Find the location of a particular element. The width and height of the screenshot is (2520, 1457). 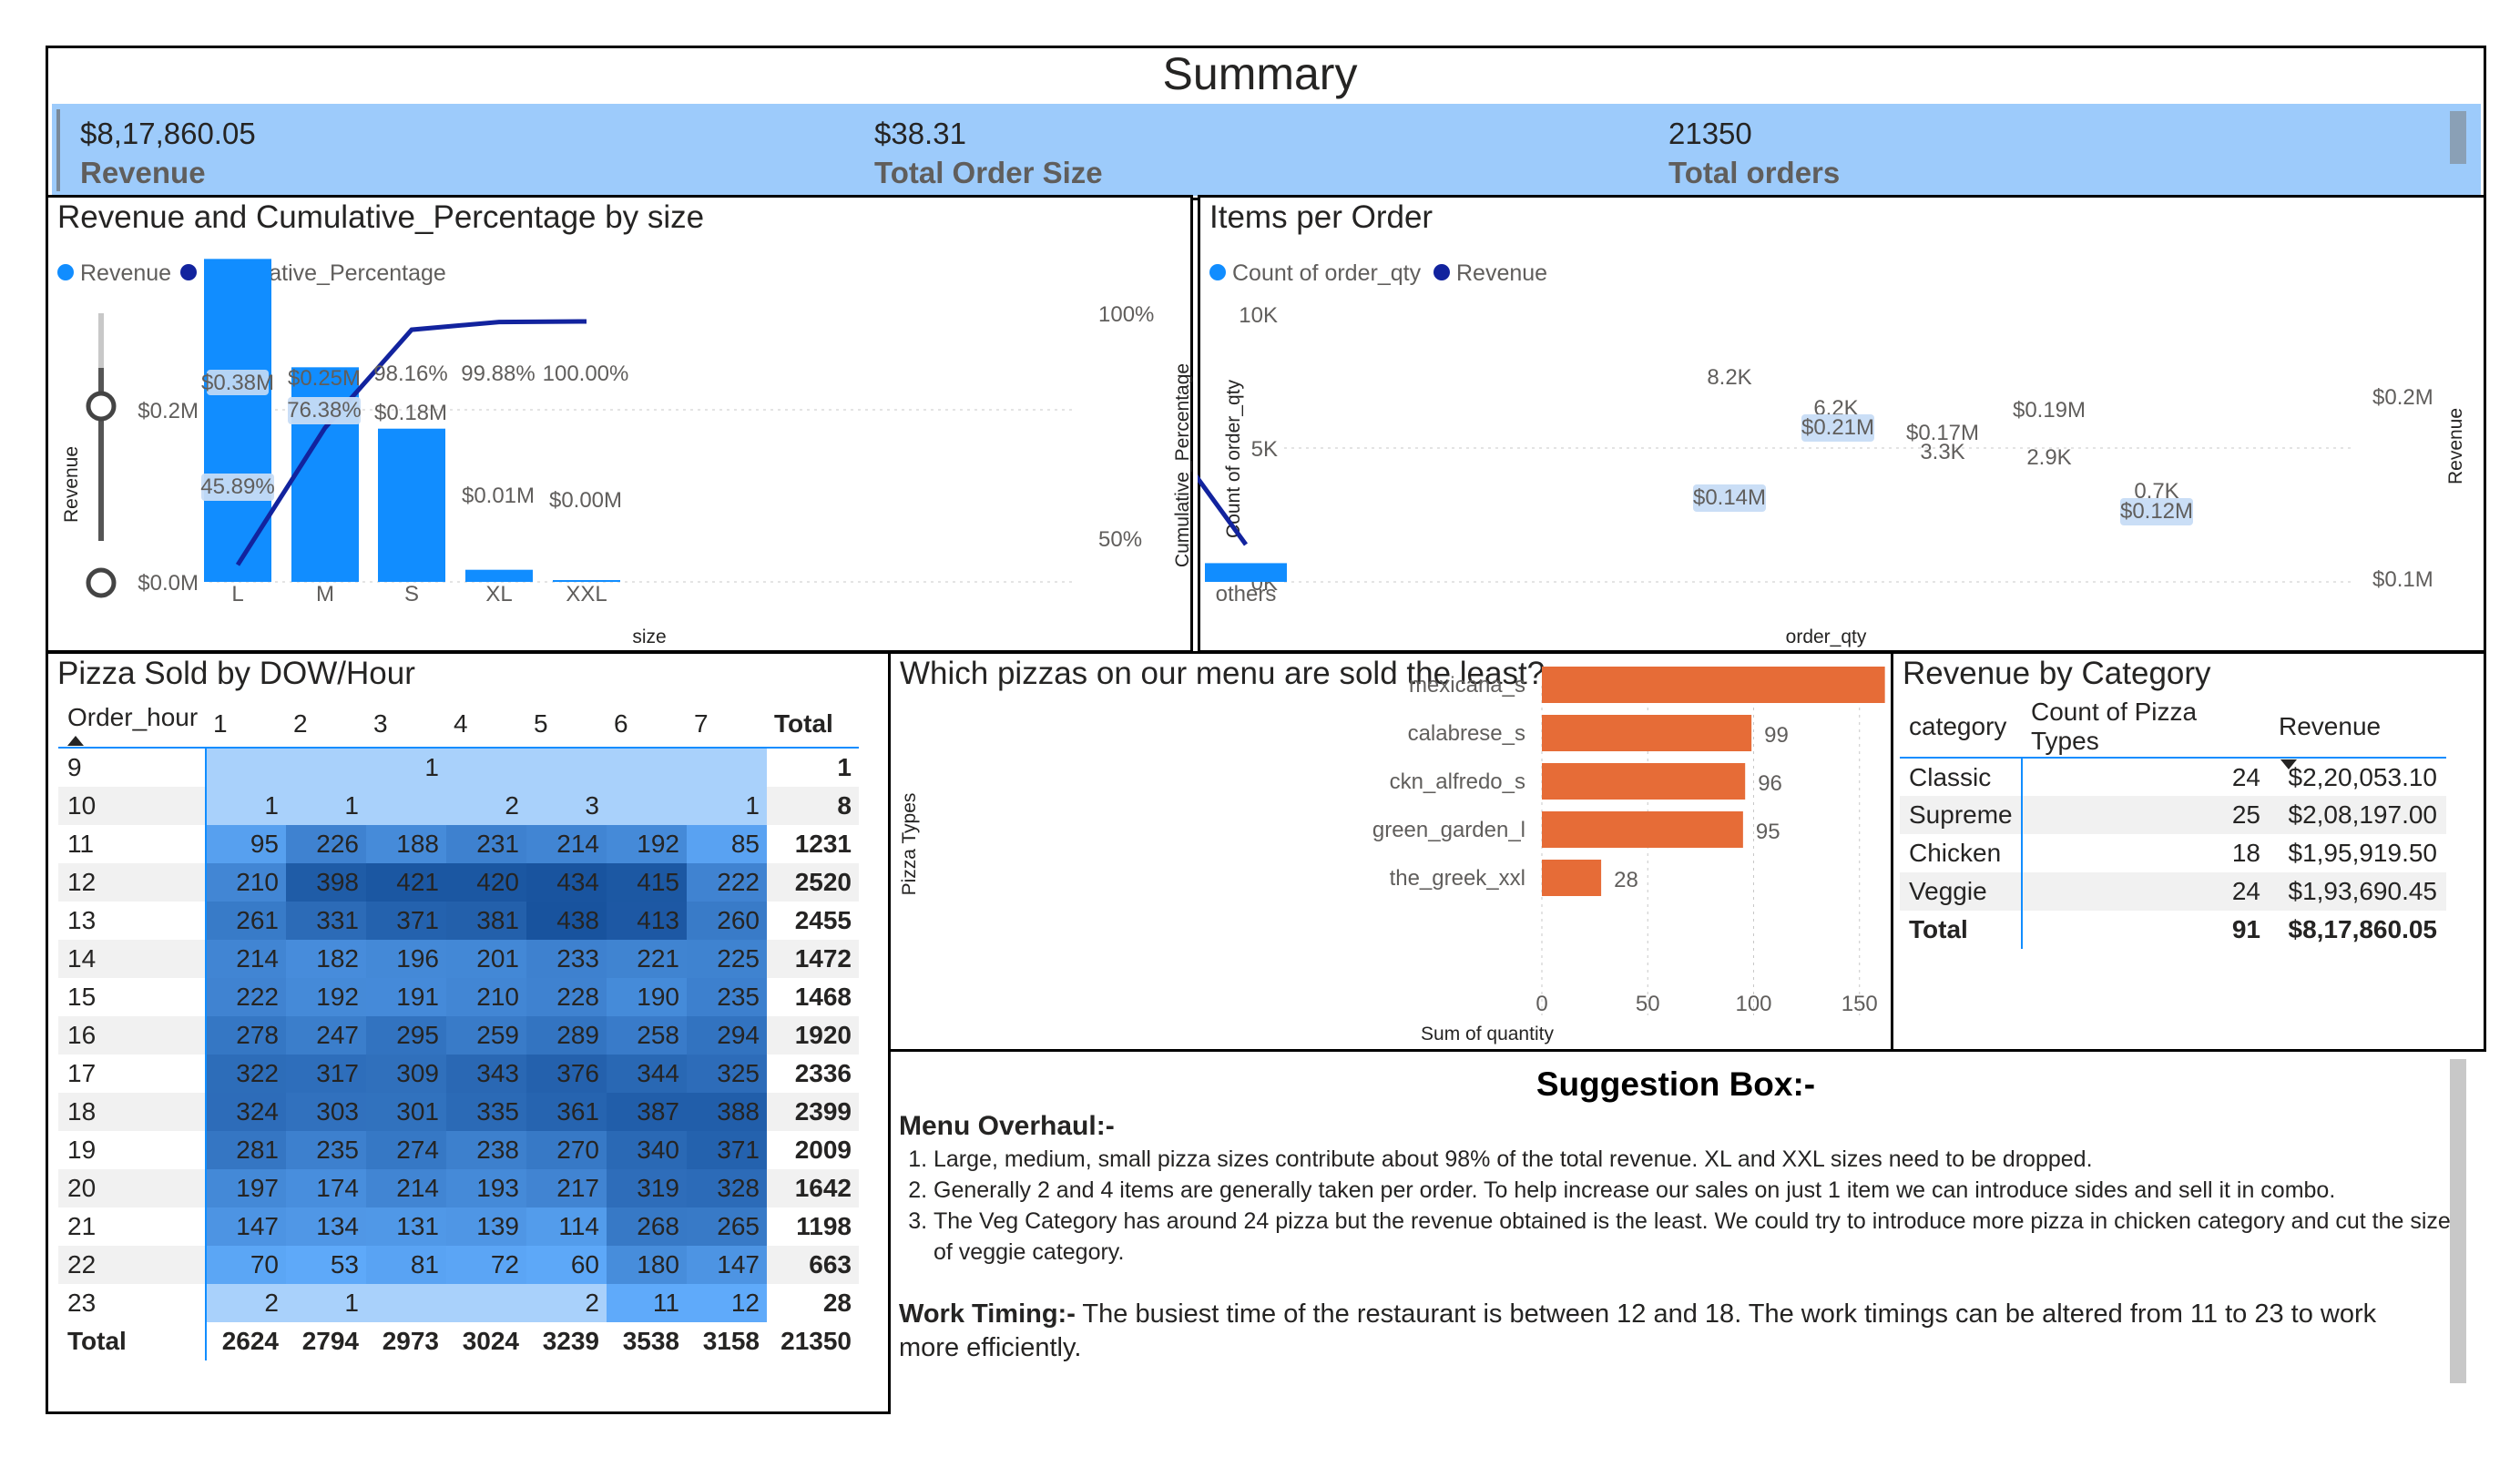

heatmap-cell: 328 is located at coordinates (727, 1188).